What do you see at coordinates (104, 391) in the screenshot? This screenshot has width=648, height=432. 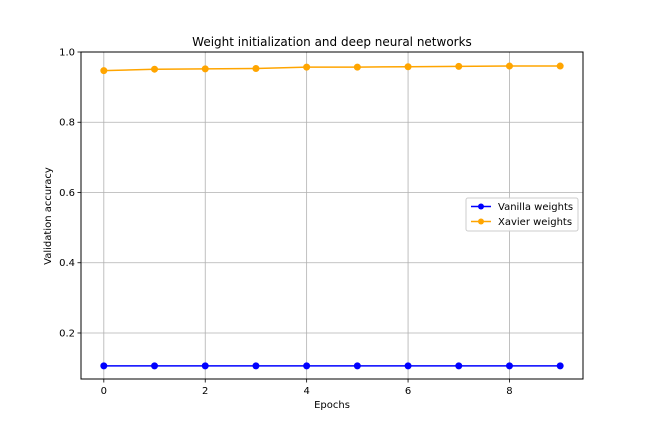 I see `x-tick-label: 0` at bounding box center [104, 391].